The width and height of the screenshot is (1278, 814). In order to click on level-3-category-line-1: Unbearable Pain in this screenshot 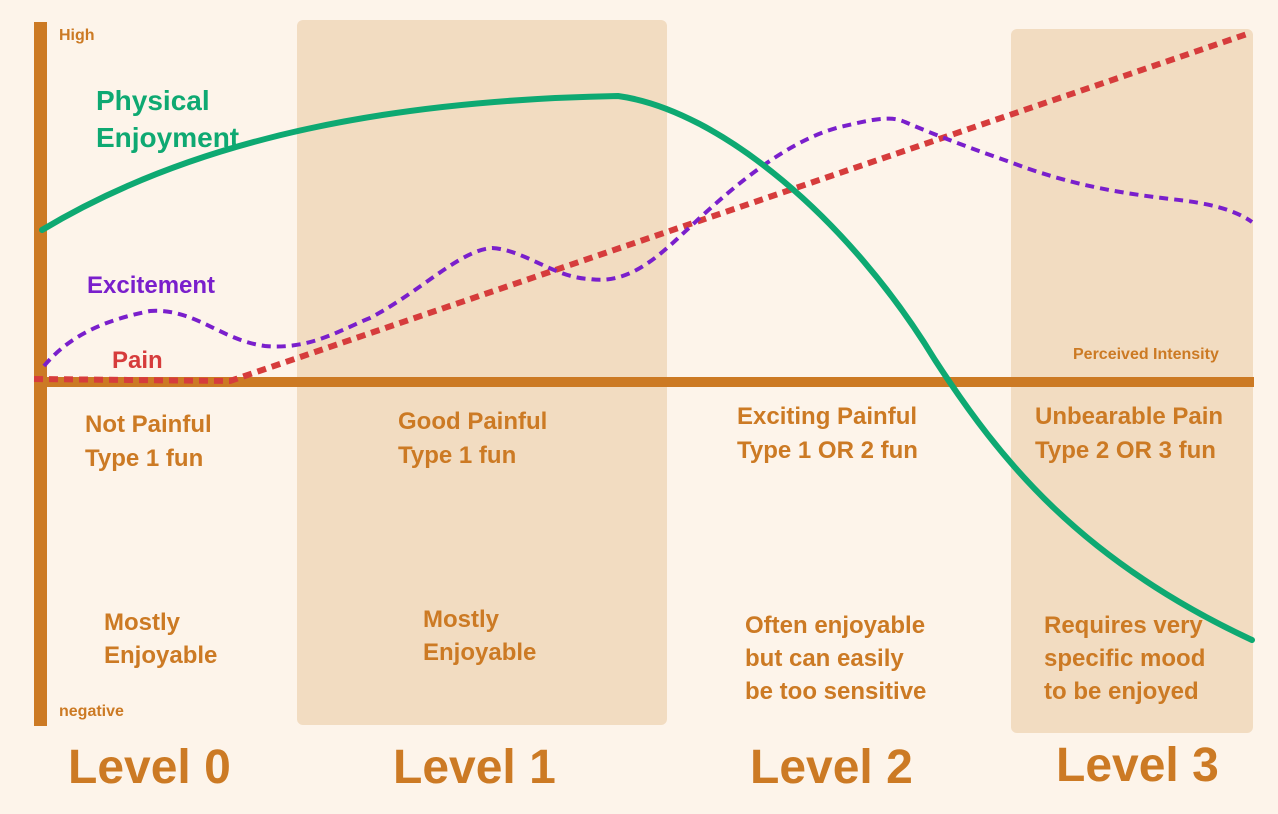, I will do `click(1129, 416)`.